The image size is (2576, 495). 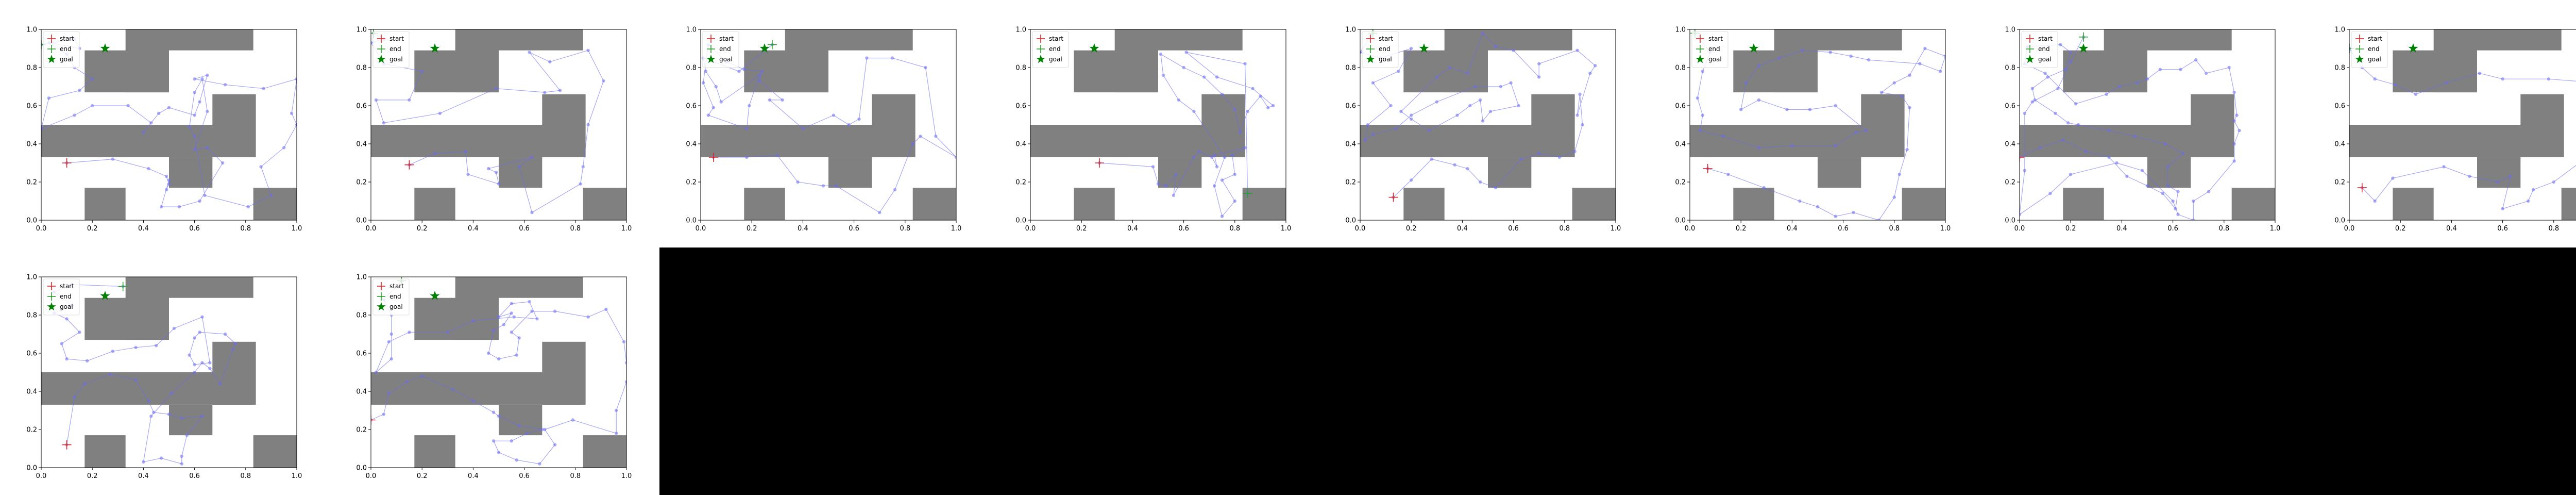 What do you see at coordinates (1741, 229) in the screenshot?
I see `x-tick-label: 0.2` at bounding box center [1741, 229].